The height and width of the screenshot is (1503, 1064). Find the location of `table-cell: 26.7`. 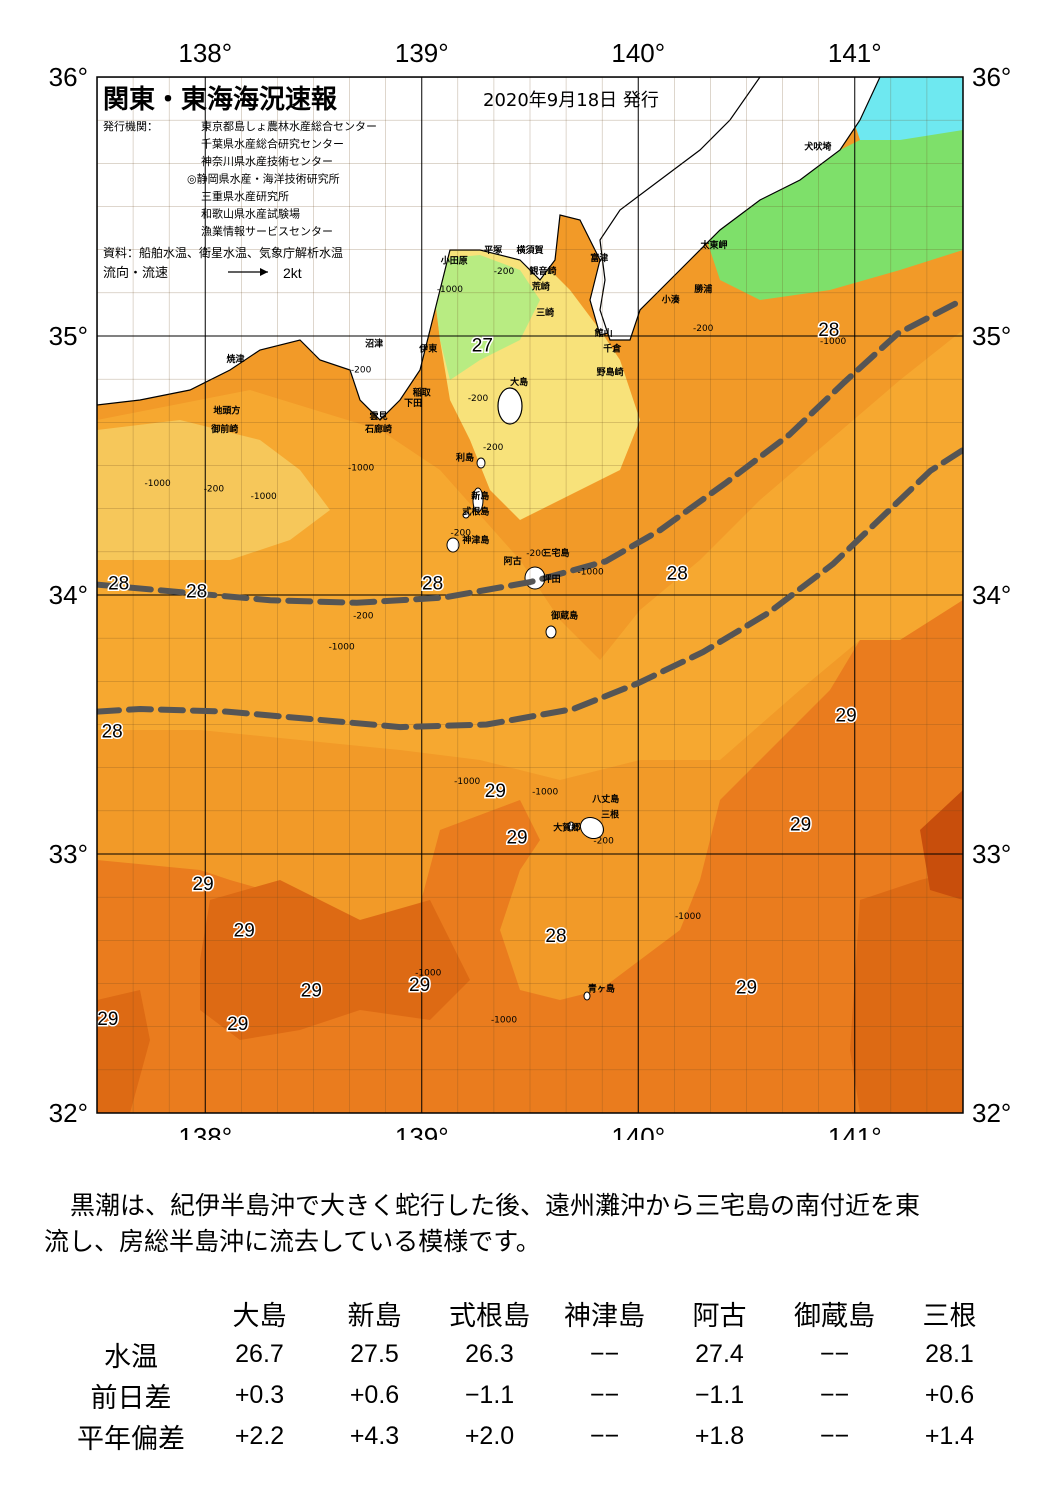

table-cell: 26.7 is located at coordinates (259, 1354).